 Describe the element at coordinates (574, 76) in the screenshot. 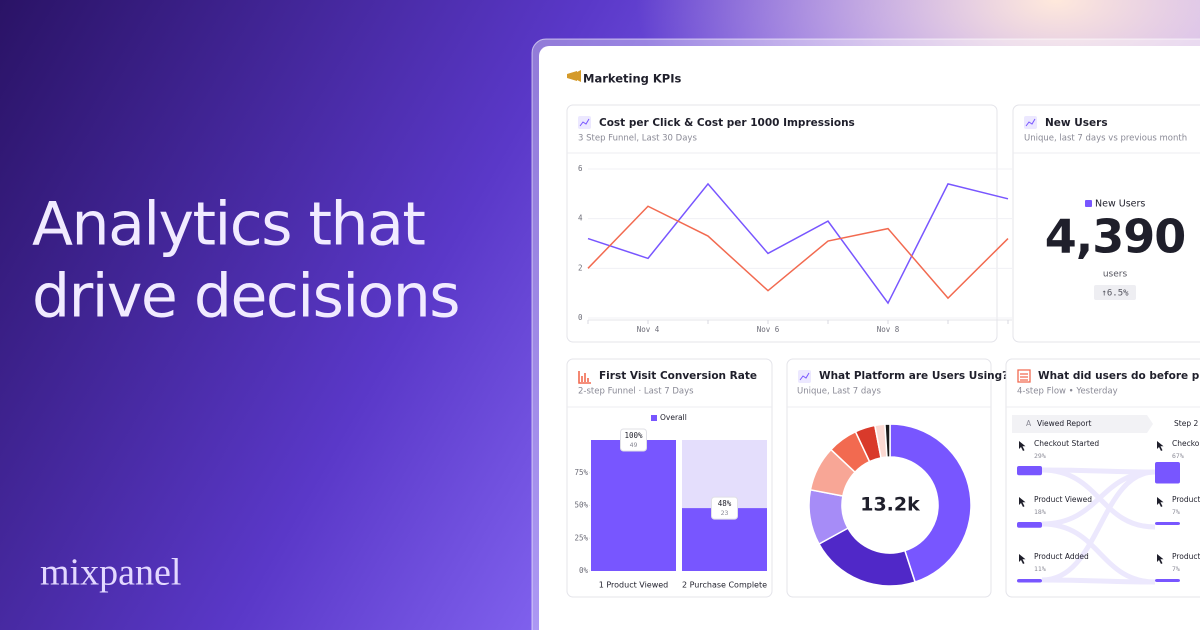

I see `dashboard-icon` at that location.